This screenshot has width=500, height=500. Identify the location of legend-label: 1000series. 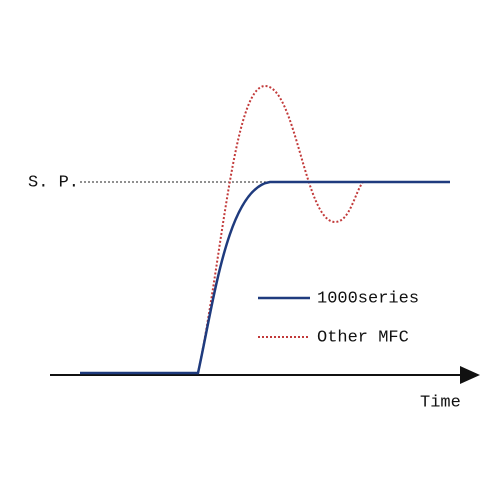
(368, 298).